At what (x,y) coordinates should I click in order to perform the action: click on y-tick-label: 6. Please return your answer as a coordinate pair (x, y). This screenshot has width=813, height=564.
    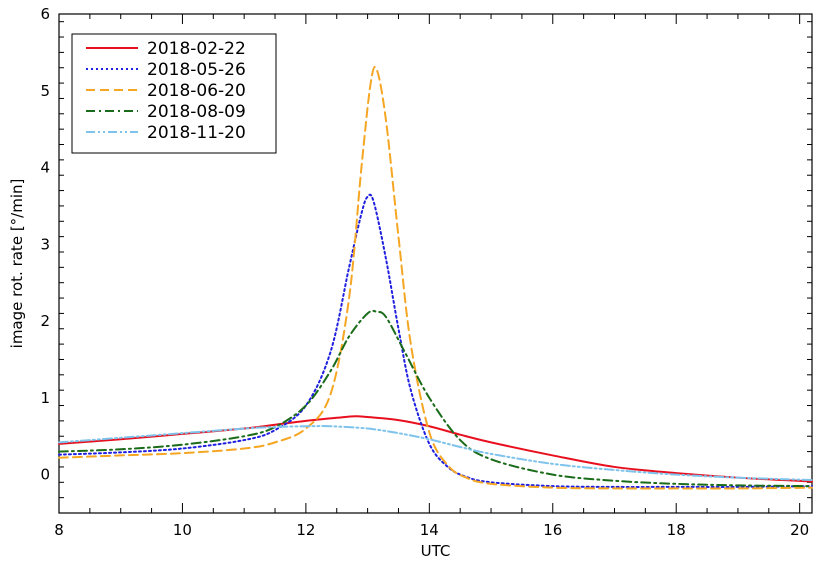
    Looking at the image, I should click on (45, 14).